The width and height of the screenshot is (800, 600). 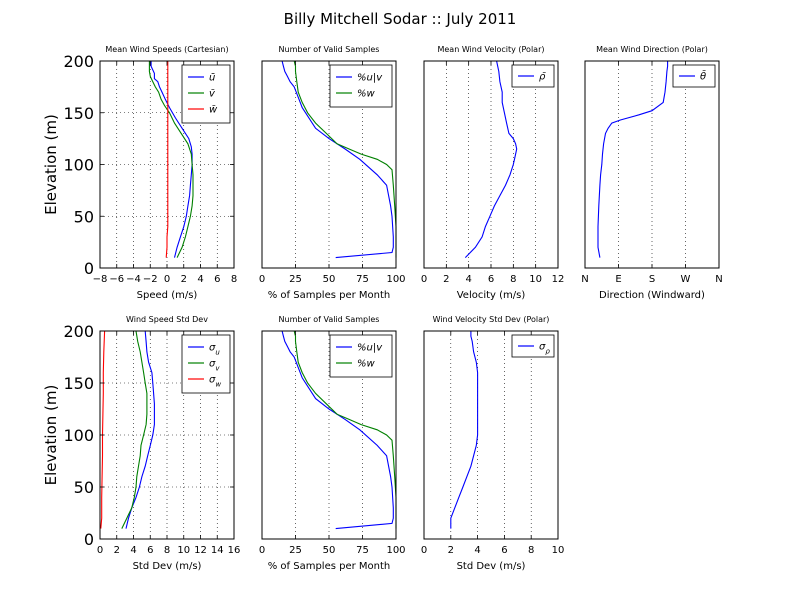 What do you see at coordinates (694, 76) in the screenshot?
I see `legend: θ̄` at bounding box center [694, 76].